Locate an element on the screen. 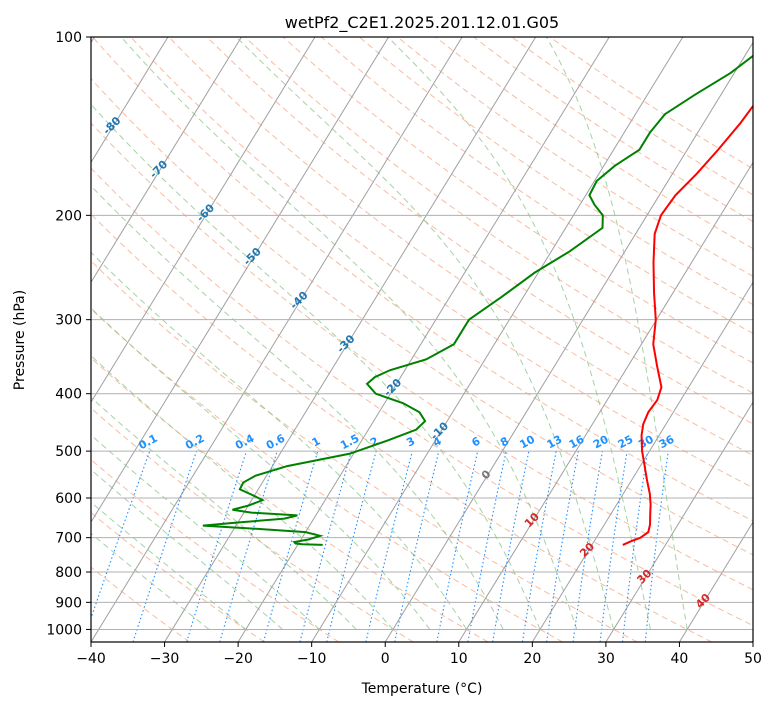 Image resolution: width=775 pixels, height=708 pixels. y-tick-label: 300 is located at coordinates (68, 321).